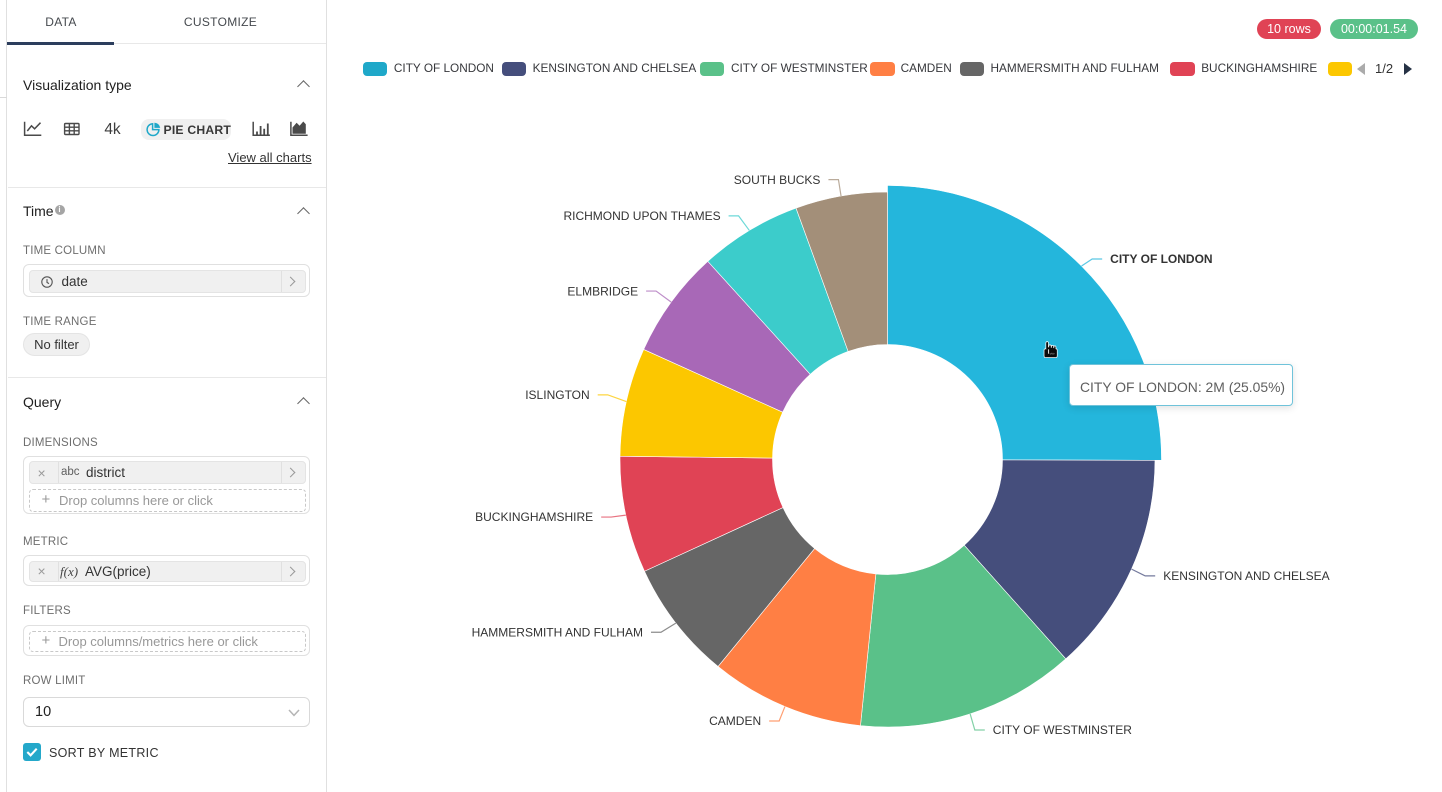 Image resolution: width=1442 pixels, height=792 pixels. I want to click on svg-text: HAMMERSMITH AND FULHAM, so click(557, 632).